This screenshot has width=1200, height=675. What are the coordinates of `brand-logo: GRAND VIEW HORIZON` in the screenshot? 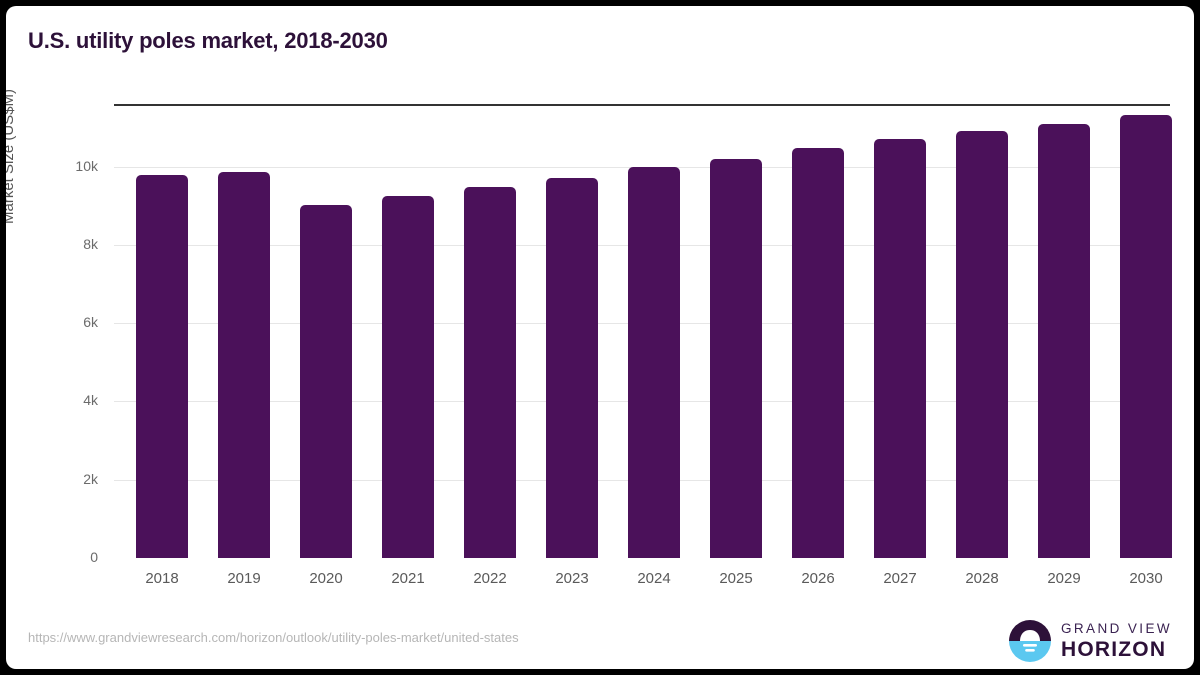 It's located at (1090, 641).